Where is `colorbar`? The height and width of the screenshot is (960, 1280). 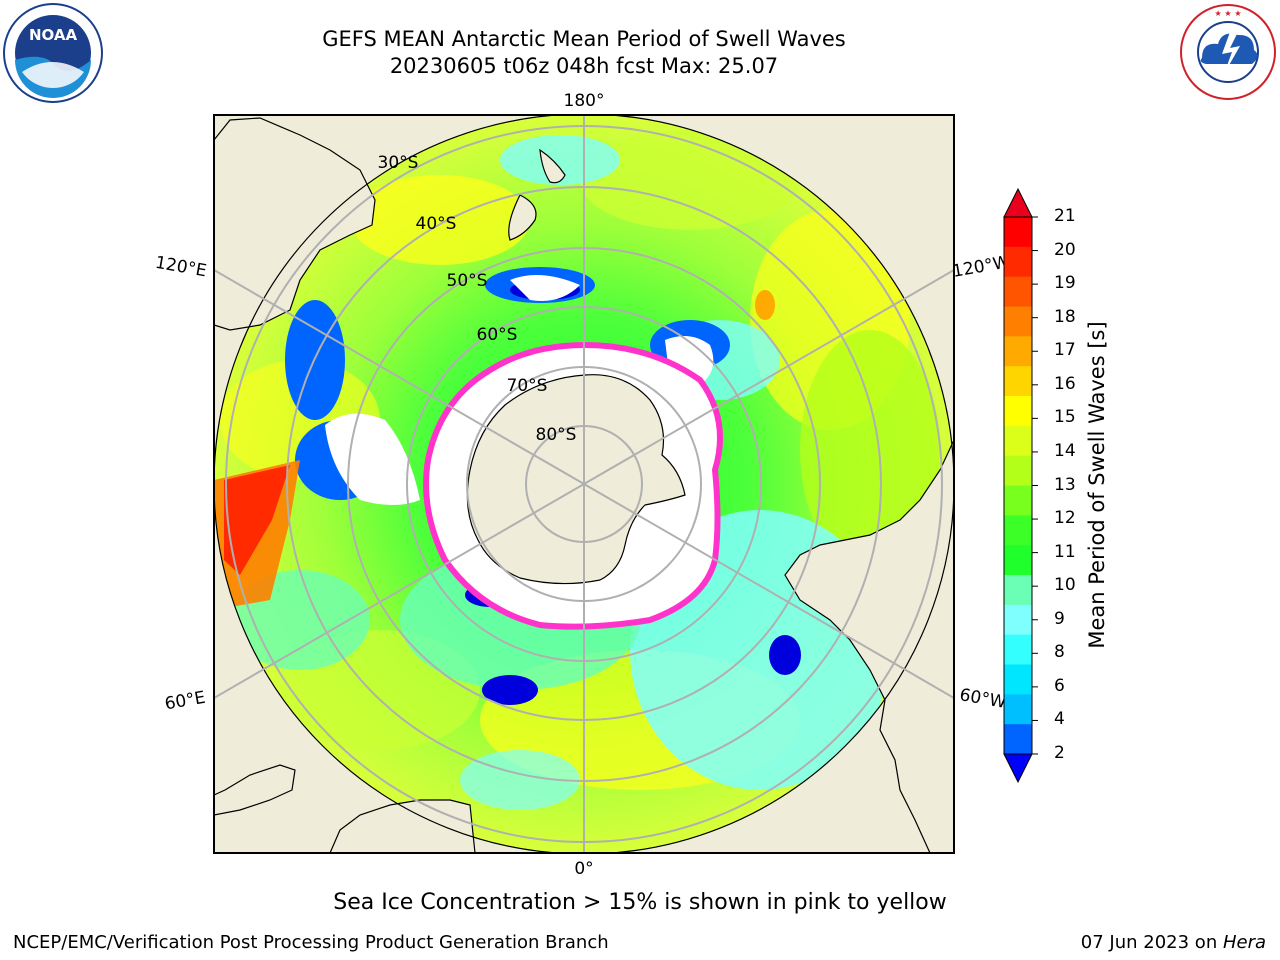 colorbar is located at coordinates (1020, 485).